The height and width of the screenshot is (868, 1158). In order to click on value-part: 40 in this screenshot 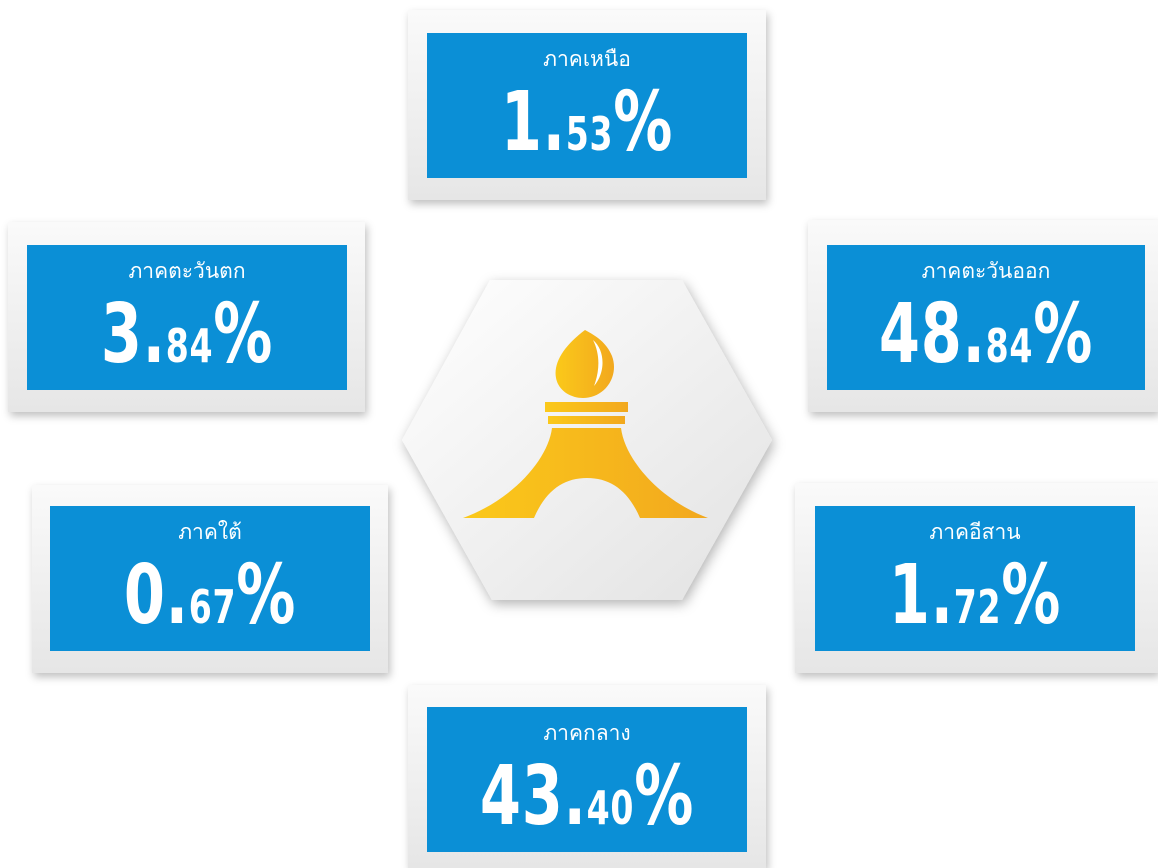, I will do `click(610, 808)`.